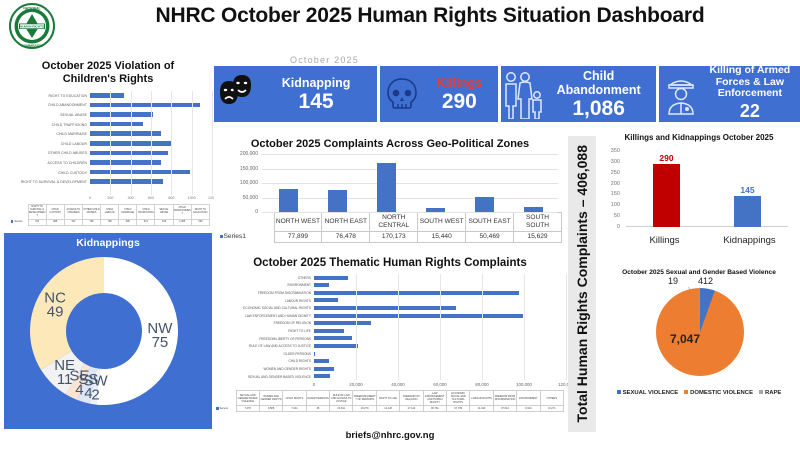  Describe the element at coordinates (37, 212) in the screenshot. I see `children-table-header: RIGHT TO SURVIVAL & DEVELOPMENT` at that location.